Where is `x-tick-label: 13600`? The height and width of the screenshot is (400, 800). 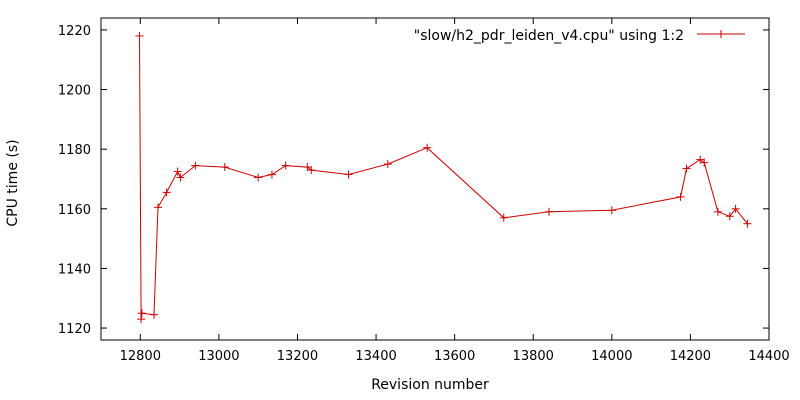 x-tick-label: 13600 is located at coordinates (454, 356).